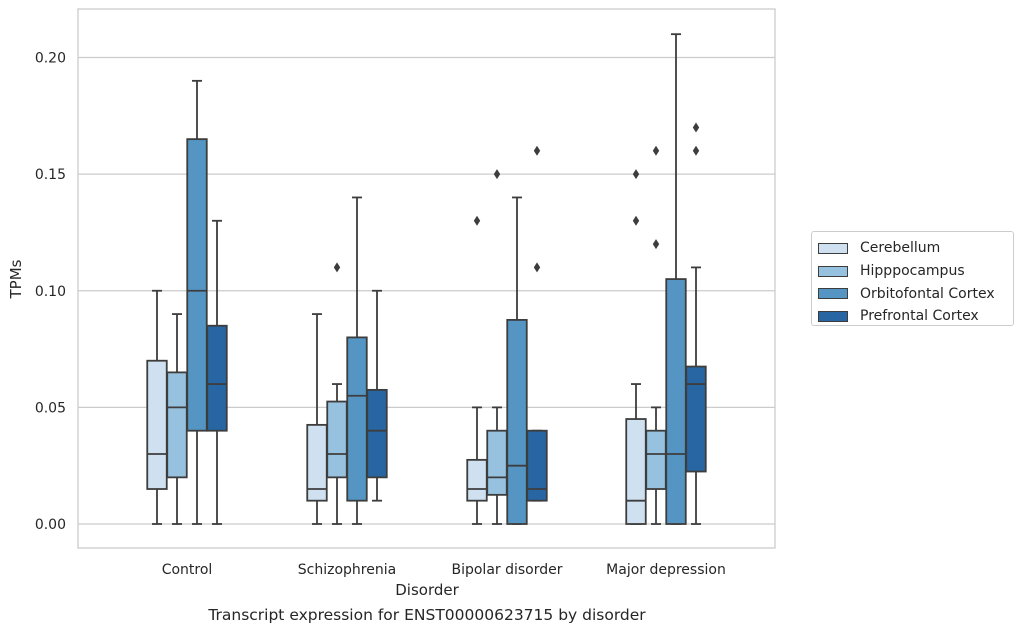 The image size is (1023, 634). Describe the element at coordinates (666, 570) in the screenshot. I see `x-tick-label: Major depression` at that location.